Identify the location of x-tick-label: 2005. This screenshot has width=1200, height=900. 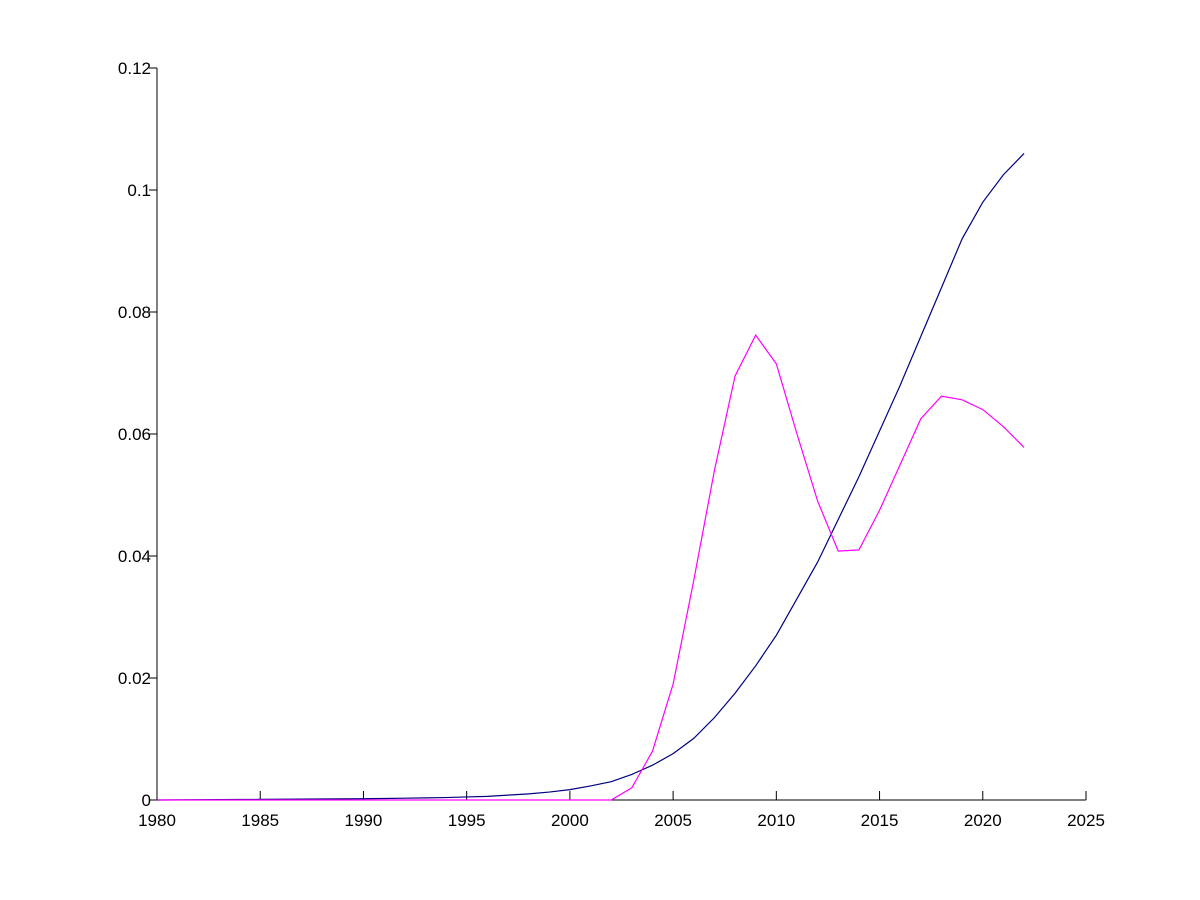
(673, 820).